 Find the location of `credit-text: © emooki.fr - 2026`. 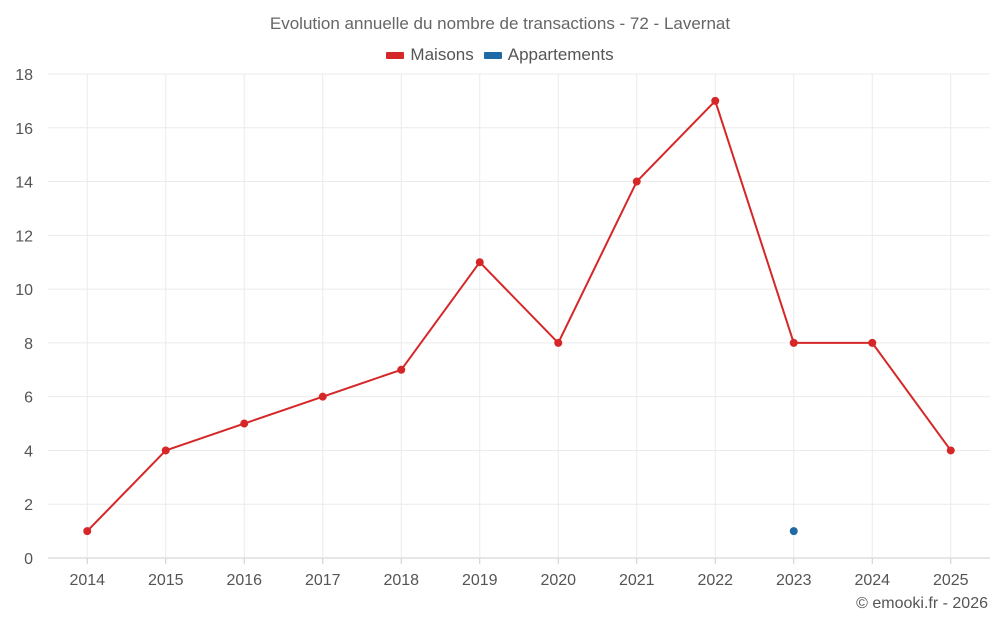

credit-text: © emooki.fr - 2026 is located at coordinates (922, 603).